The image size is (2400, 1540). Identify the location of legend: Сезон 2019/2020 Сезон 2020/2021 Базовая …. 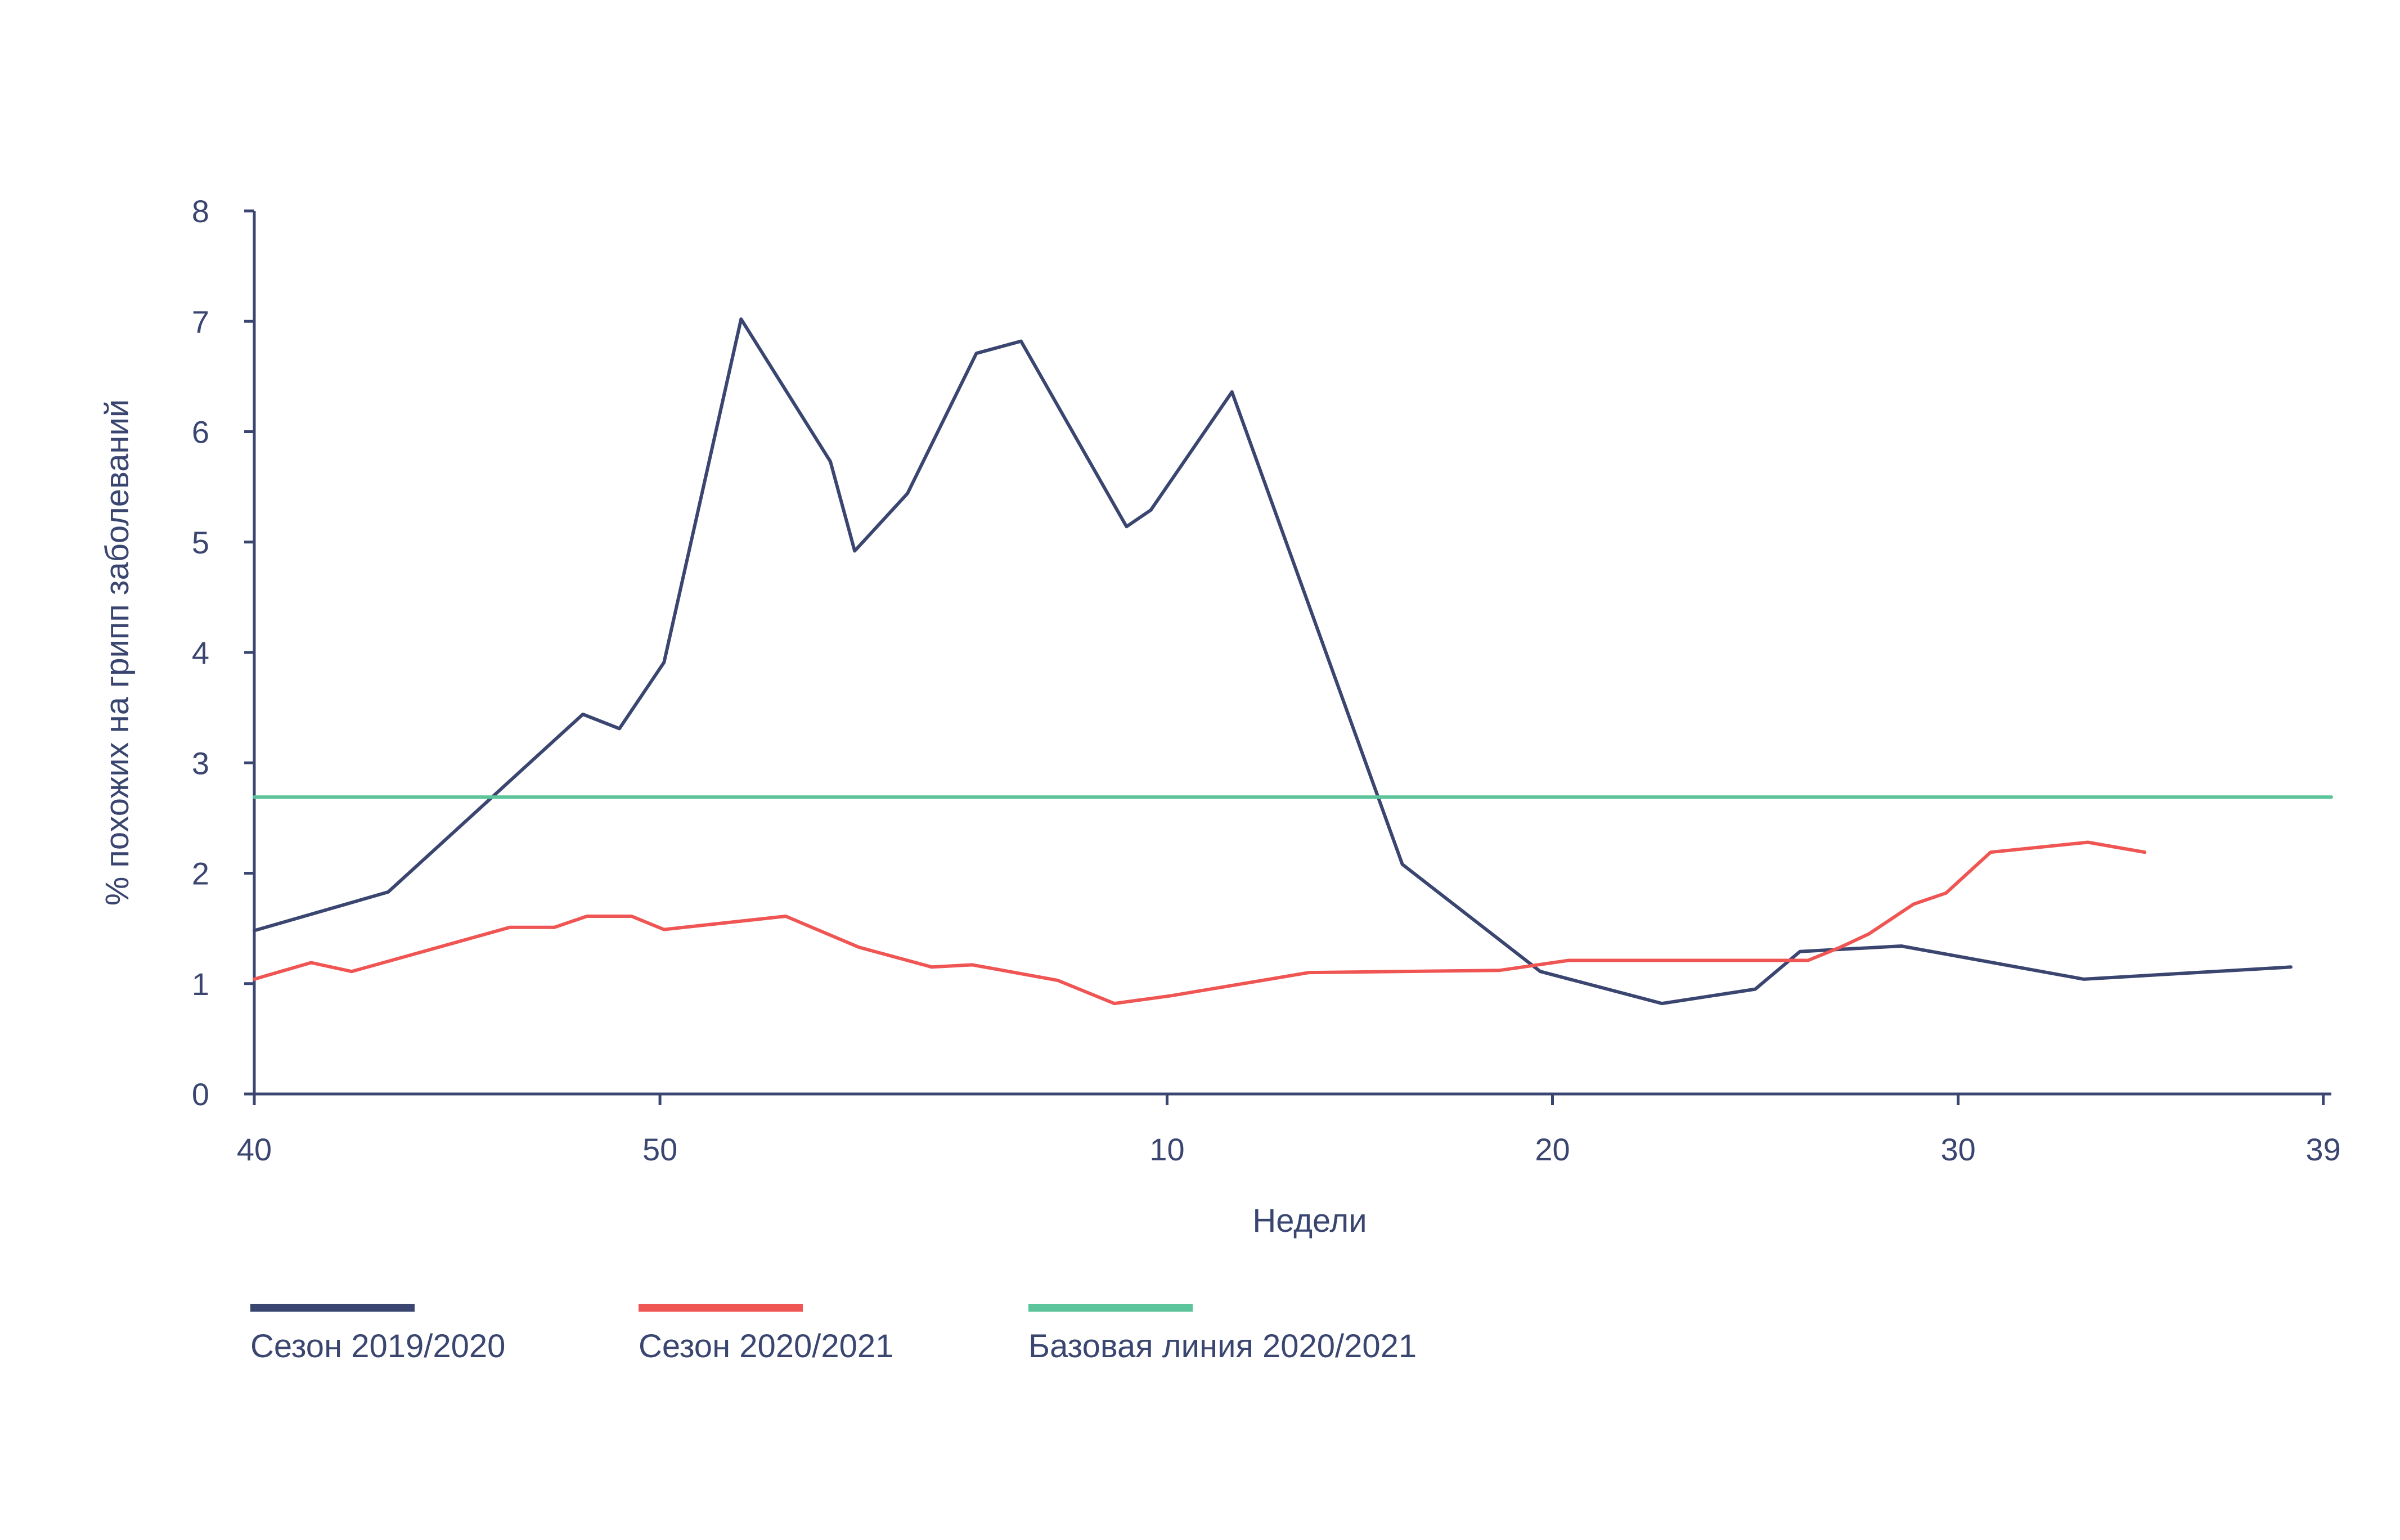
(1200, 1350).